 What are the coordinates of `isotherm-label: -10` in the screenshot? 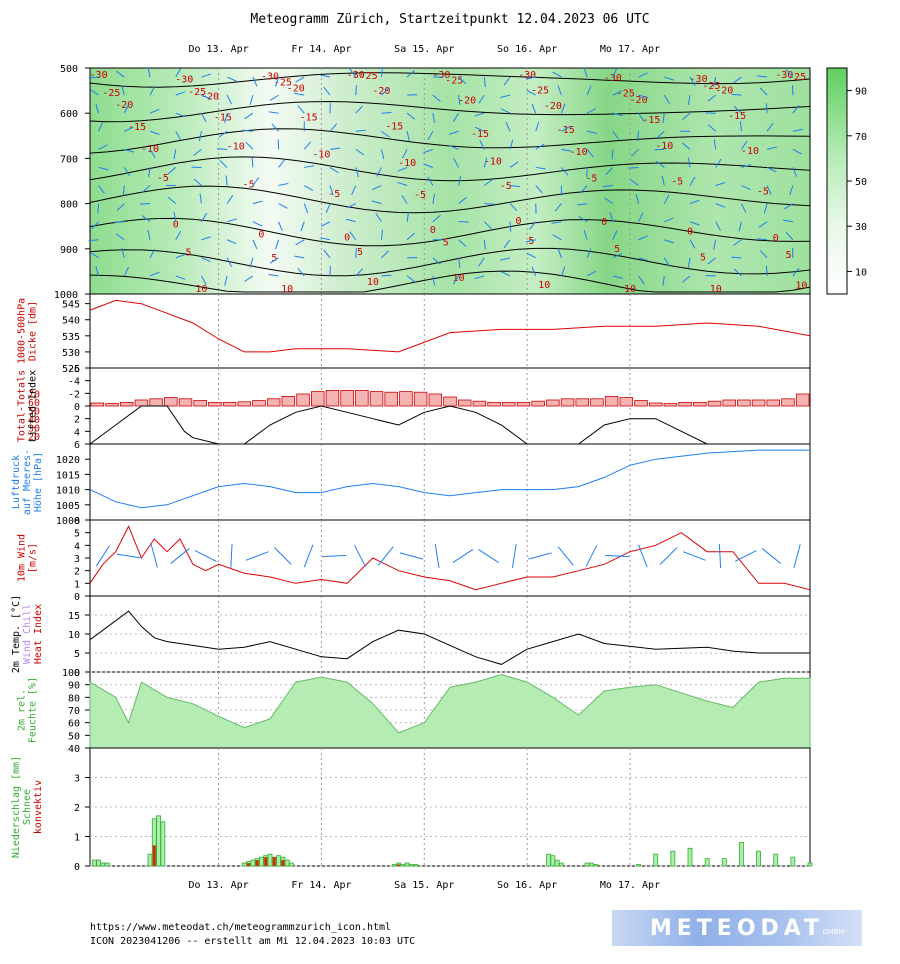 It's located at (750, 151).